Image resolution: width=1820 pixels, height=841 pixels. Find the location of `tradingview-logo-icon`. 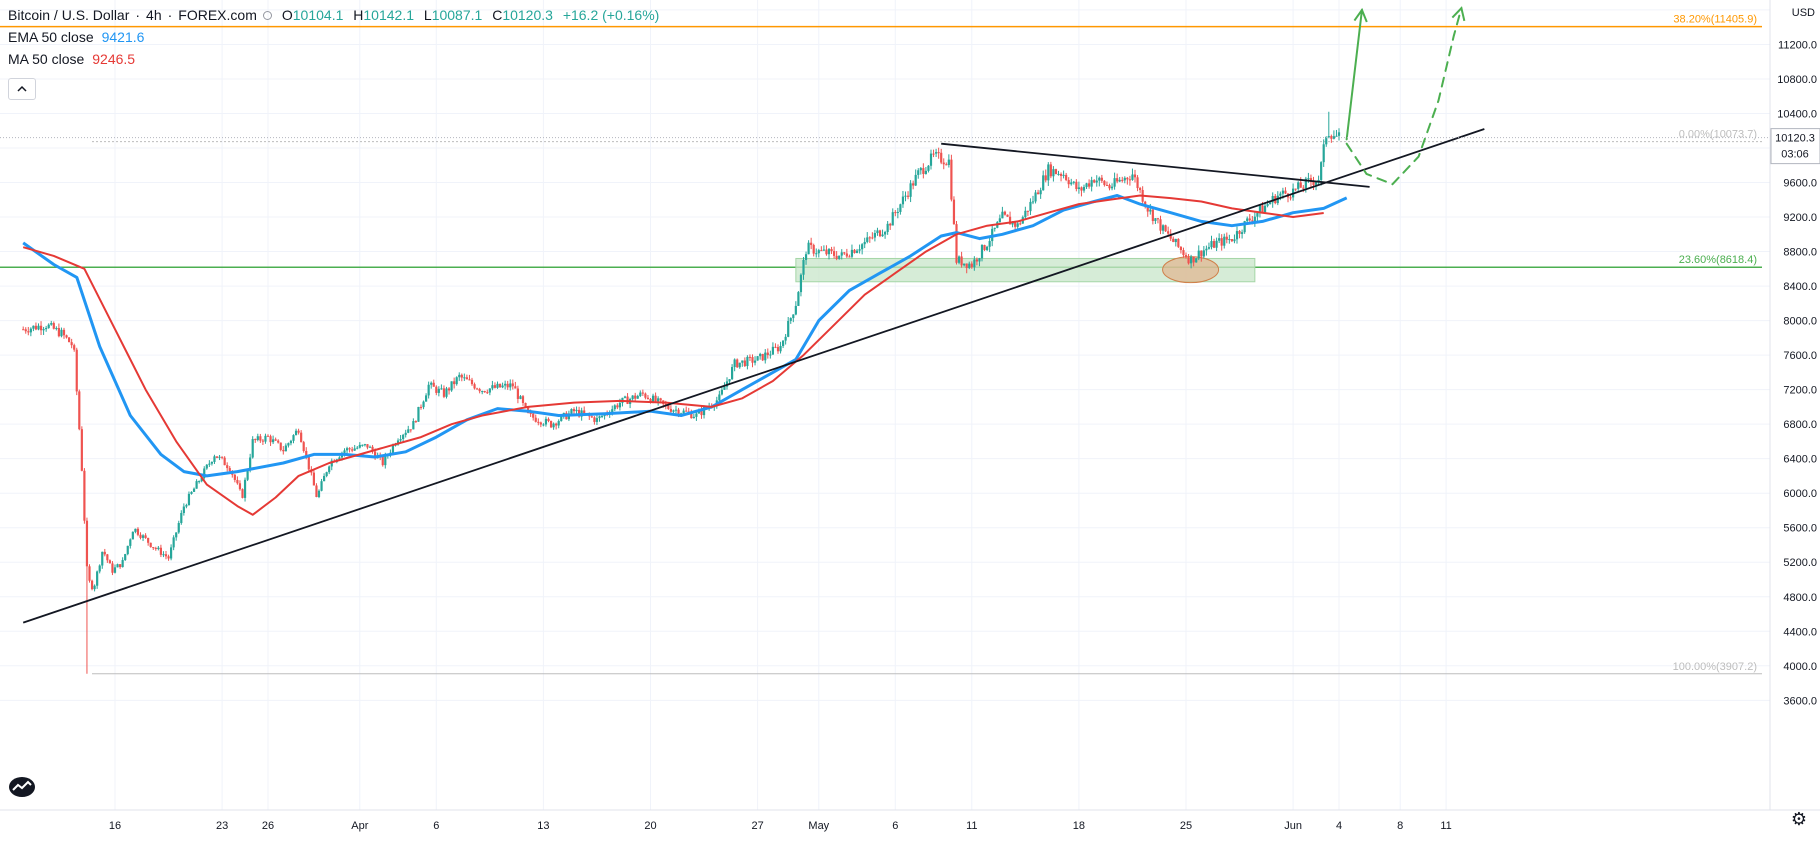

tradingview-logo-icon is located at coordinates (22, 787).